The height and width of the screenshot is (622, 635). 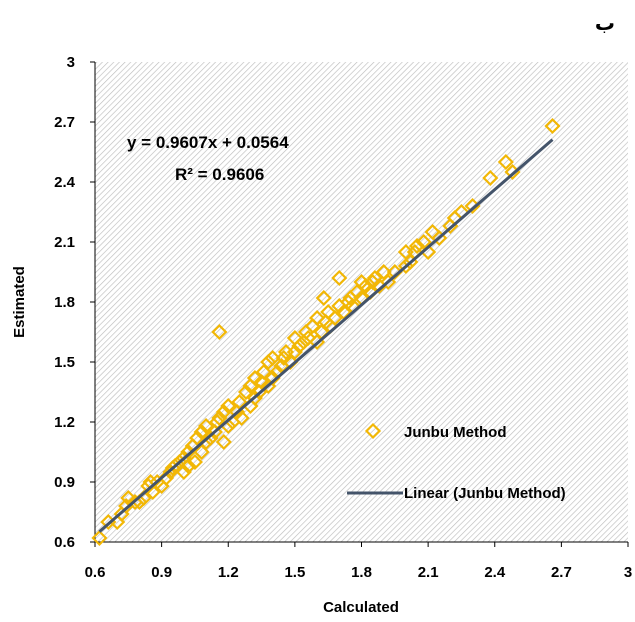 What do you see at coordinates (71, 62) in the screenshot?
I see `y-tick-label: 3` at bounding box center [71, 62].